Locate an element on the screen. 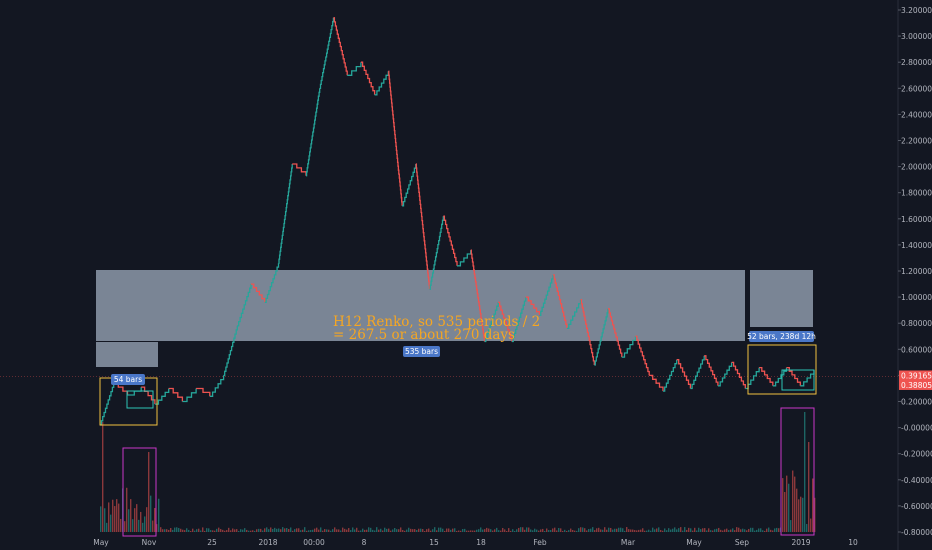 This screenshot has height=550, width=932. tag-535-bars: 535 bars is located at coordinates (421, 351).